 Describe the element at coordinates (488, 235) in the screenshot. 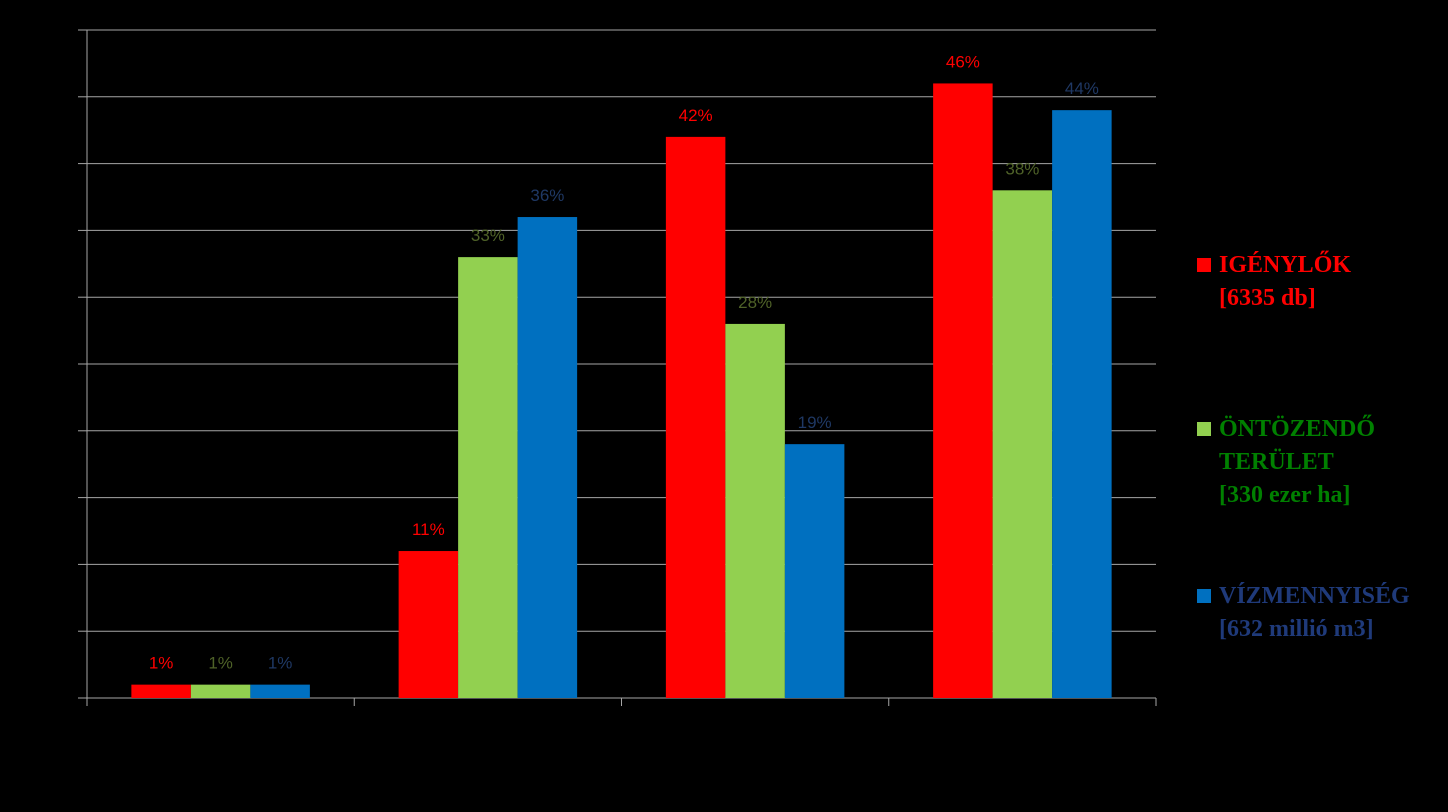

I see `value-label: 33%` at that location.